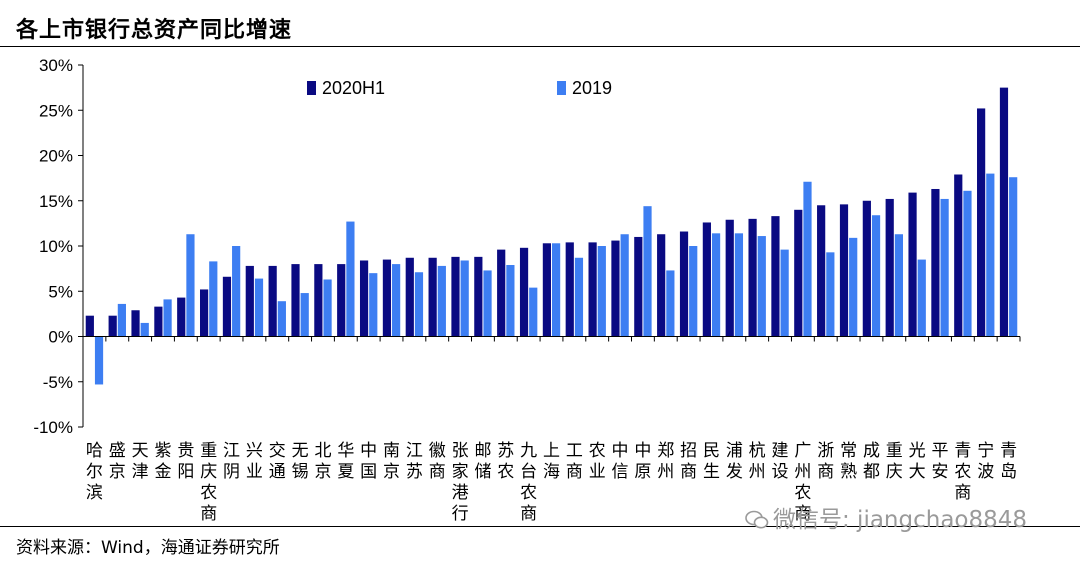 This screenshot has width=1080, height=565. What do you see at coordinates (327, 308) in the screenshot?
I see `bar-2019-北京` at bounding box center [327, 308].